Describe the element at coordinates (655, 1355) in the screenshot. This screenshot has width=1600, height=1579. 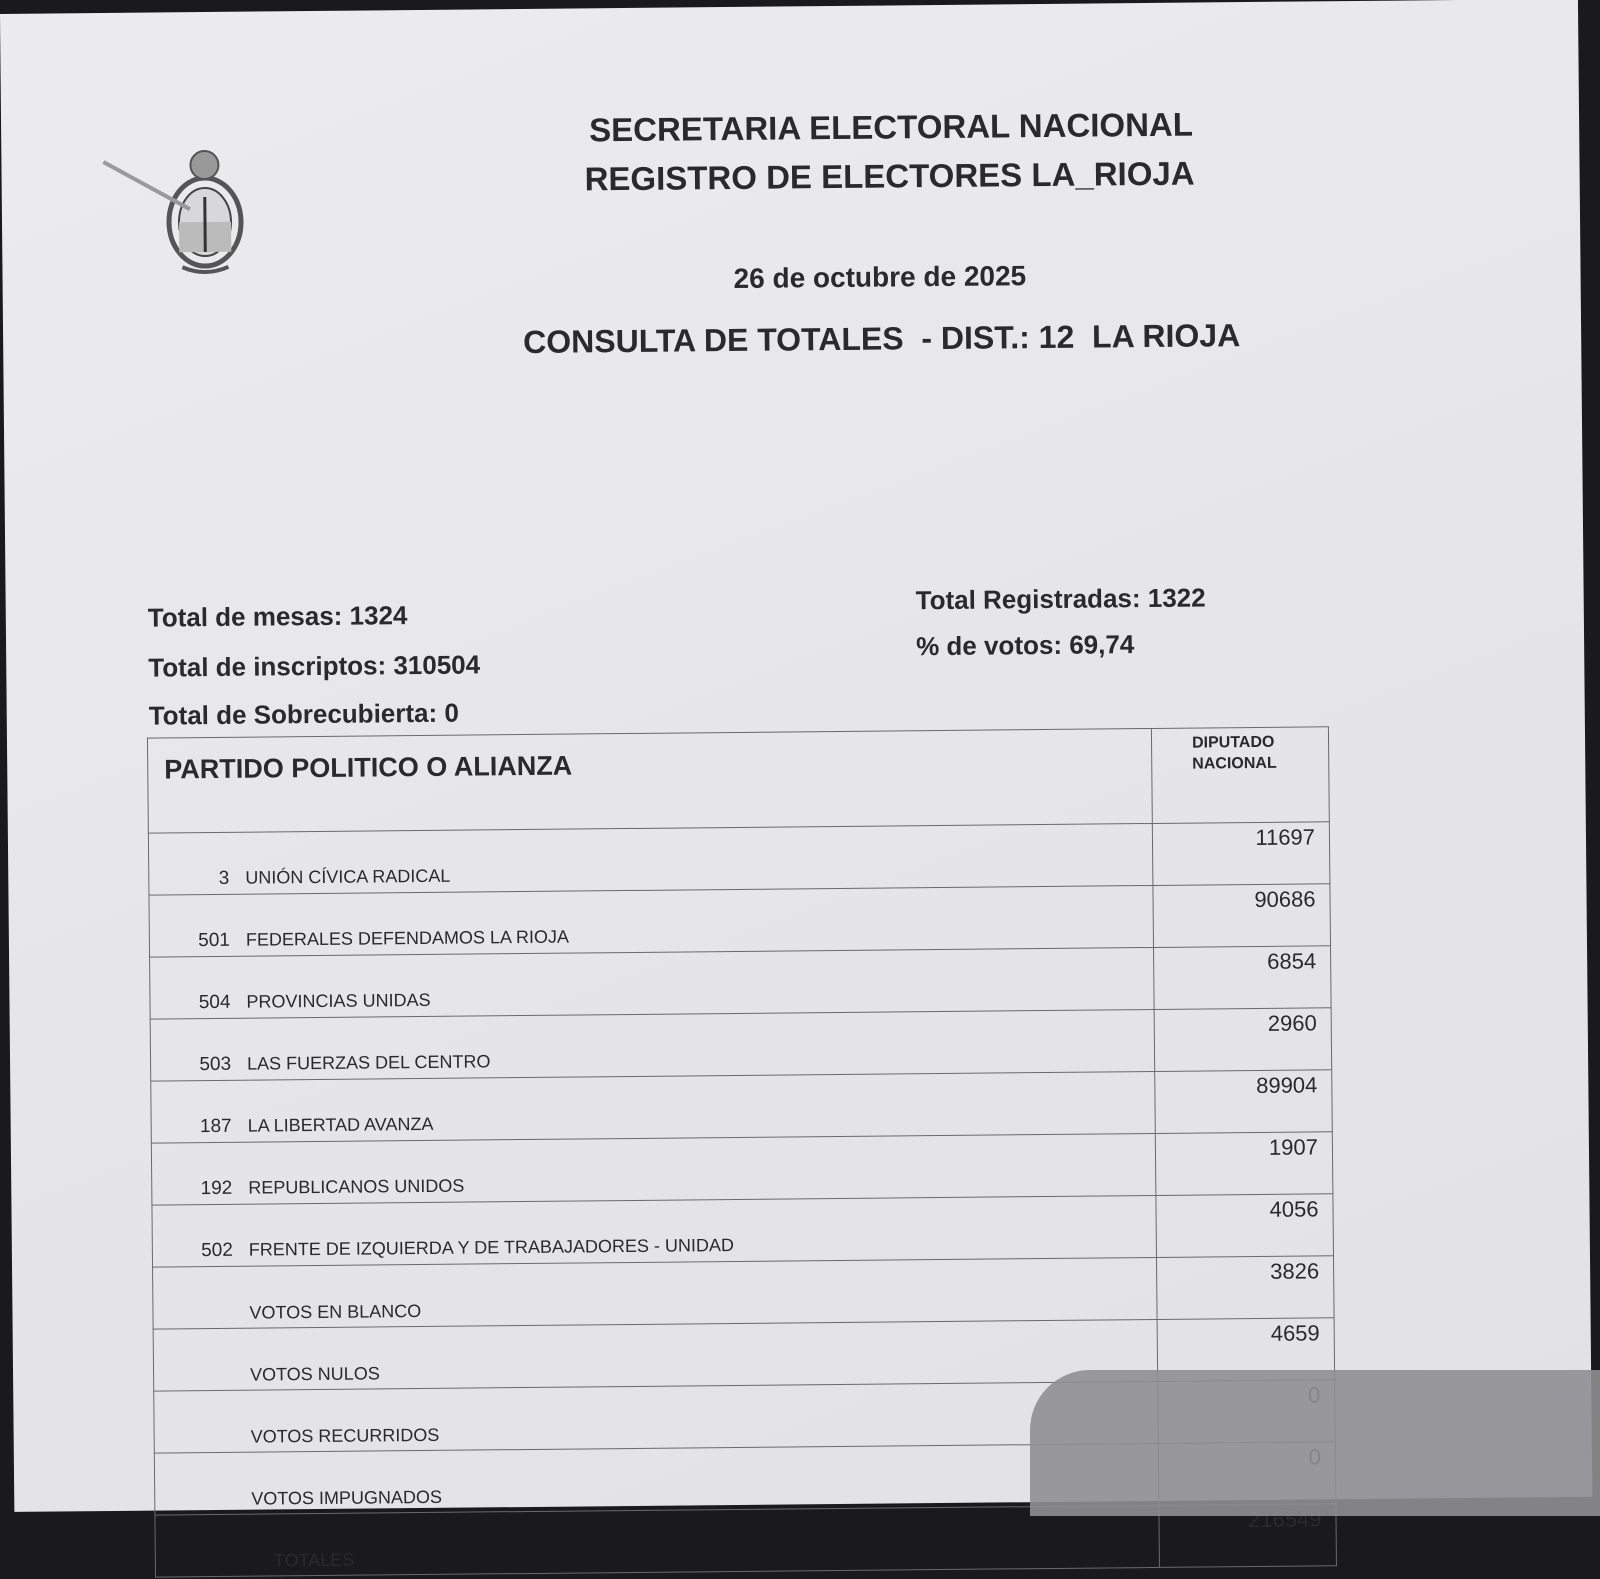
I see `party-cell: VOTOS NULOS` at that location.